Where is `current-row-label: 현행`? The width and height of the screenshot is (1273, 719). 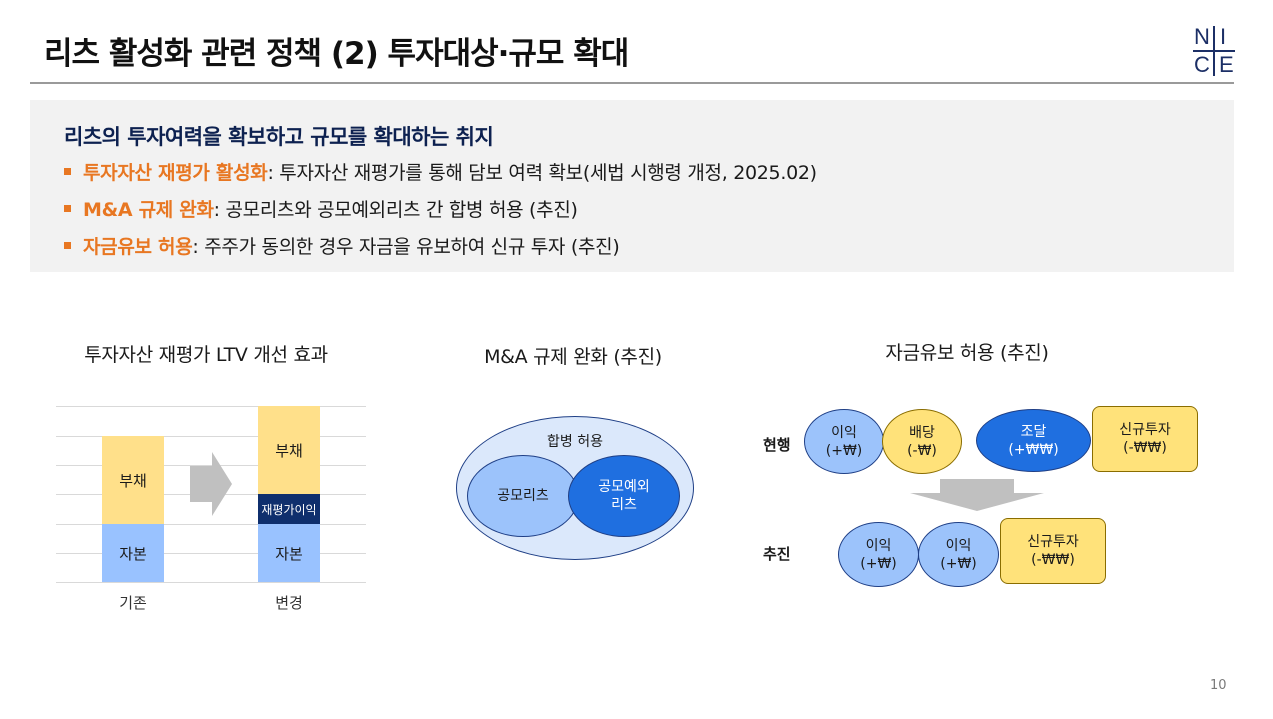 current-row-label: 현행 is located at coordinates (777, 445).